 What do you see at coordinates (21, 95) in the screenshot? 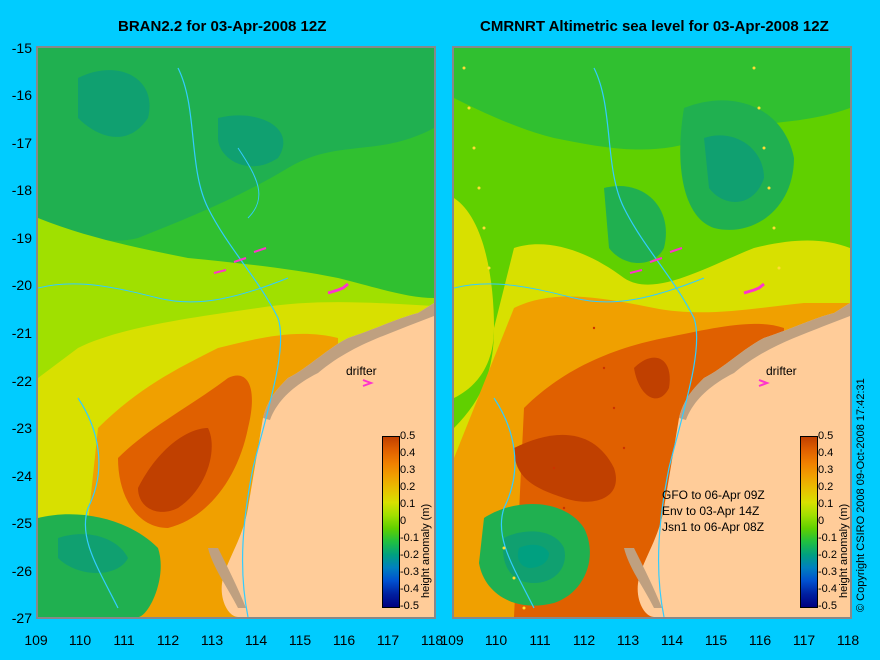
I see `y-tick: -16` at bounding box center [21, 95].